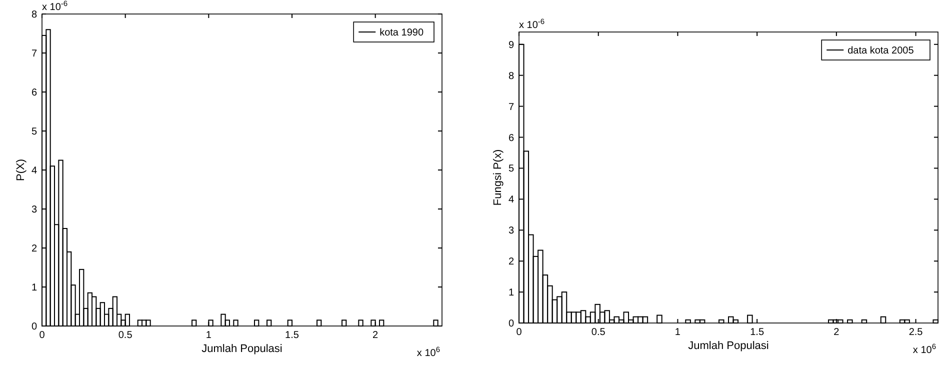  What do you see at coordinates (498, 177) in the screenshot?
I see `y-axis-title: Fungsi P(x)` at bounding box center [498, 177].